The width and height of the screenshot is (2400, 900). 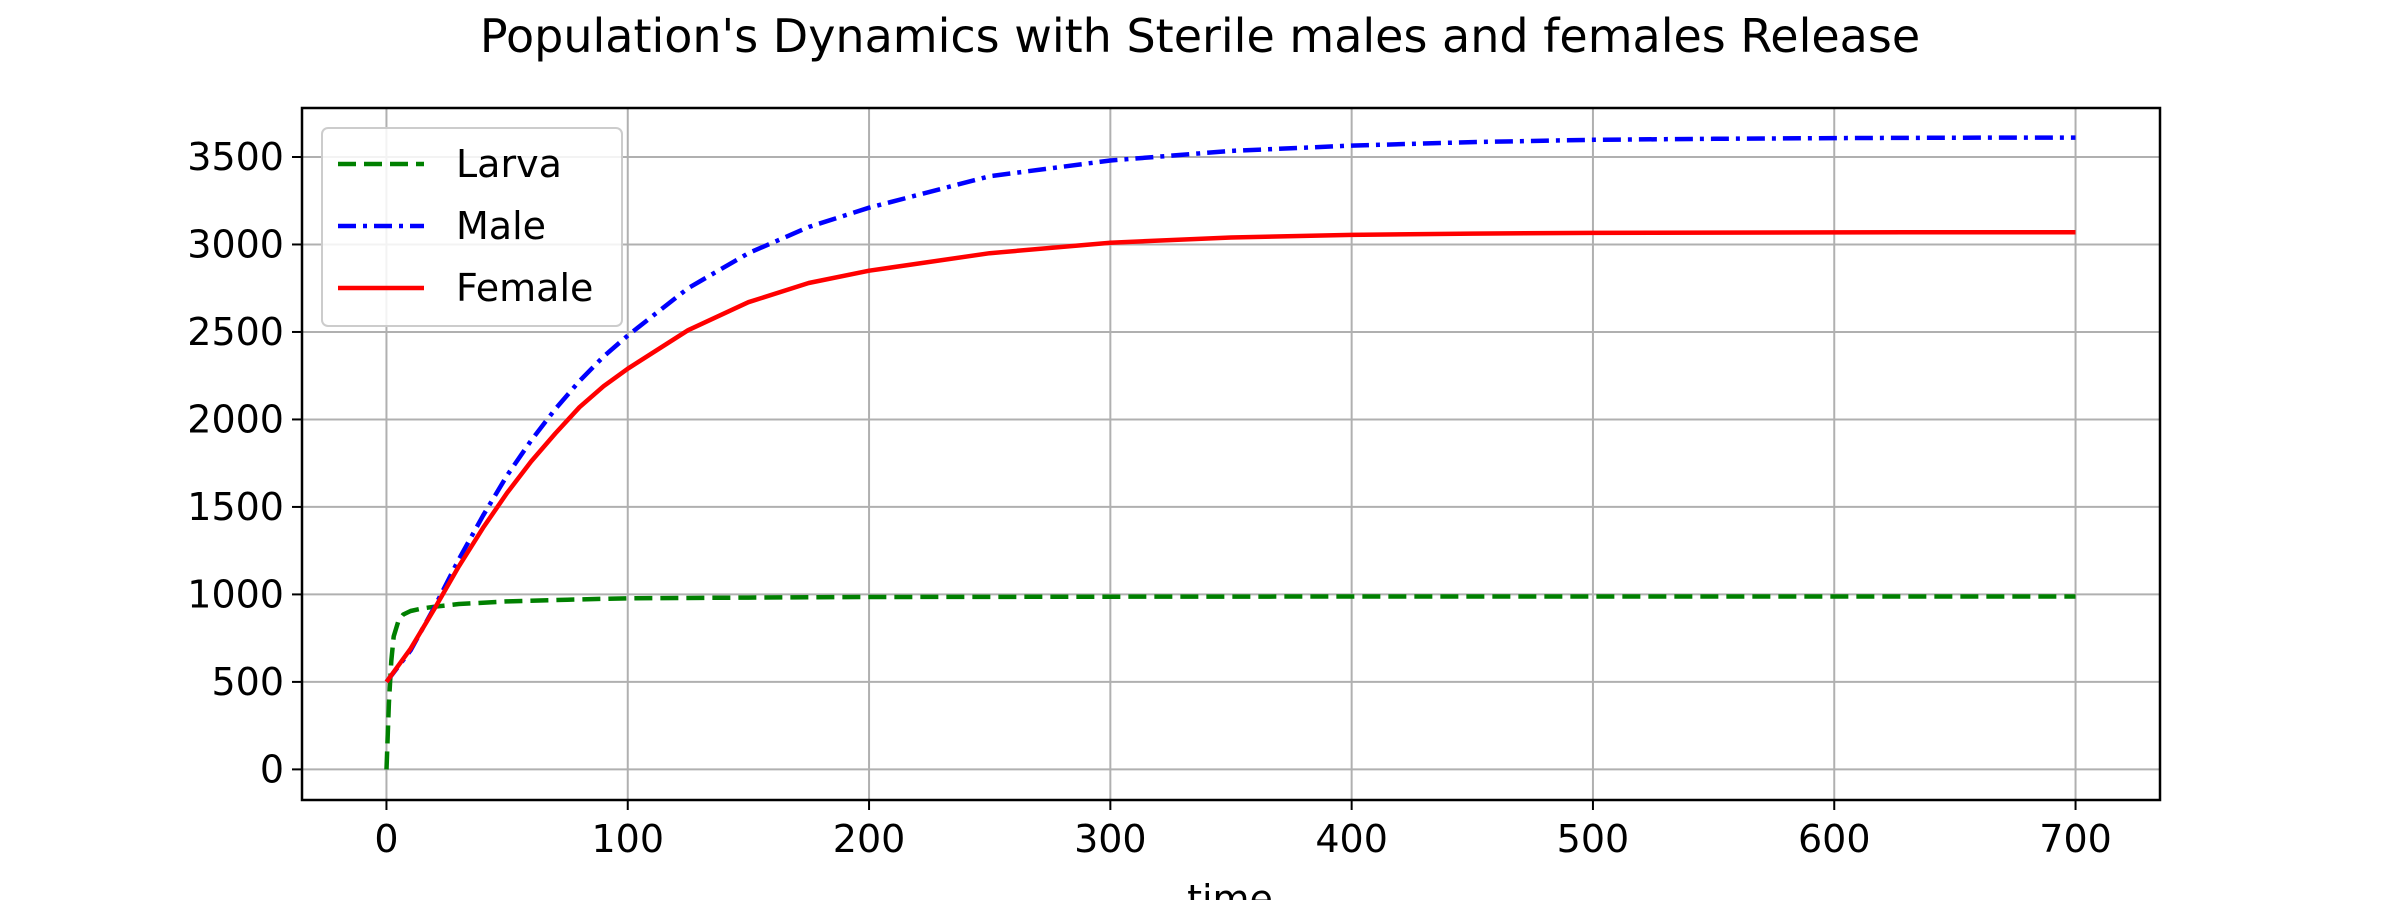 What do you see at coordinates (235, 507) in the screenshot?
I see `y-tick-label: 1500` at bounding box center [235, 507].